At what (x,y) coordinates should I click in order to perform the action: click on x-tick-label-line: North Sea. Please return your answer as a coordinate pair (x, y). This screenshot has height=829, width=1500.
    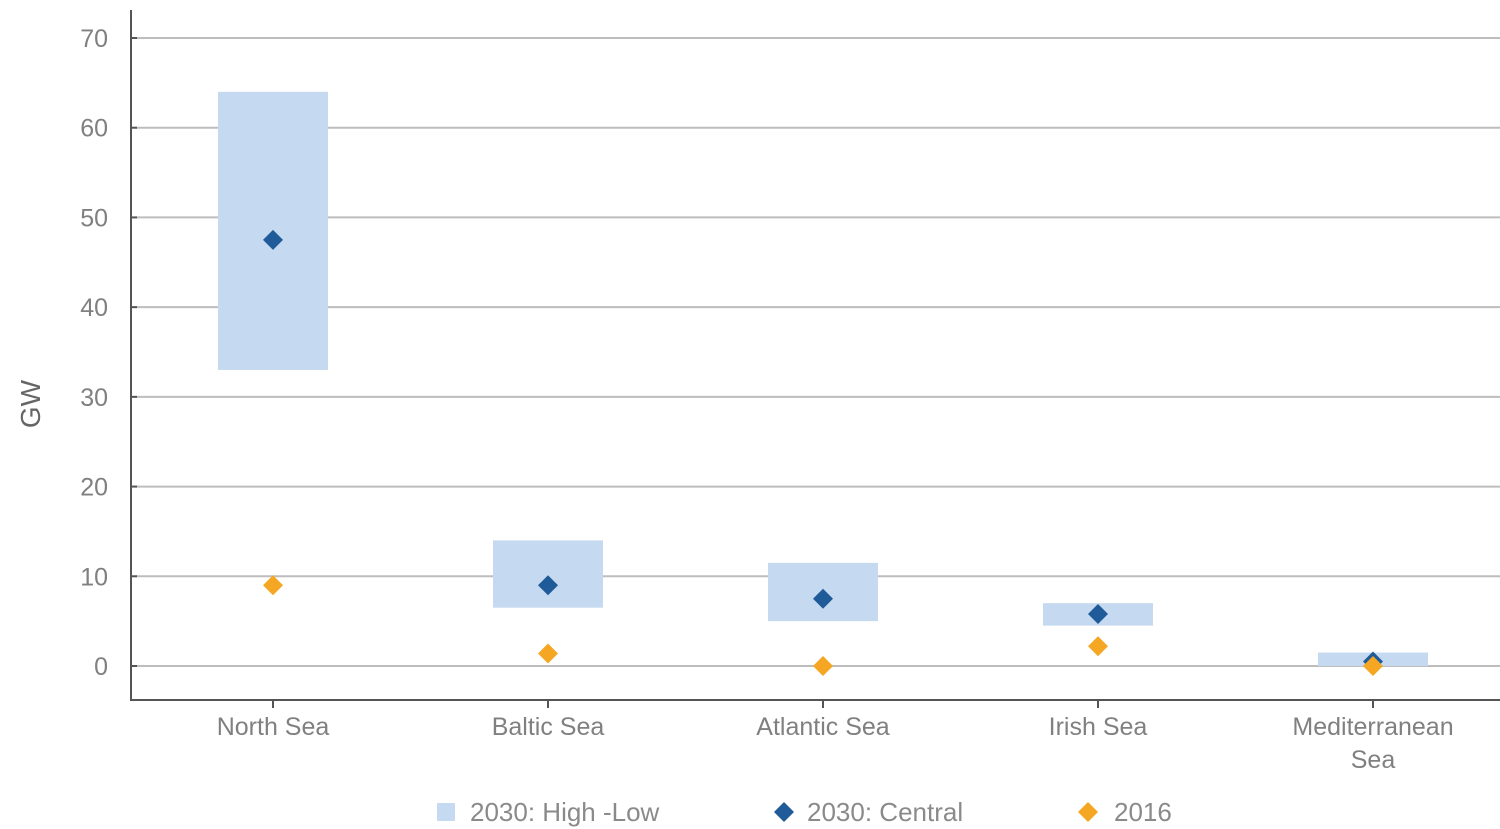
    Looking at the image, I should click on (273, 727).